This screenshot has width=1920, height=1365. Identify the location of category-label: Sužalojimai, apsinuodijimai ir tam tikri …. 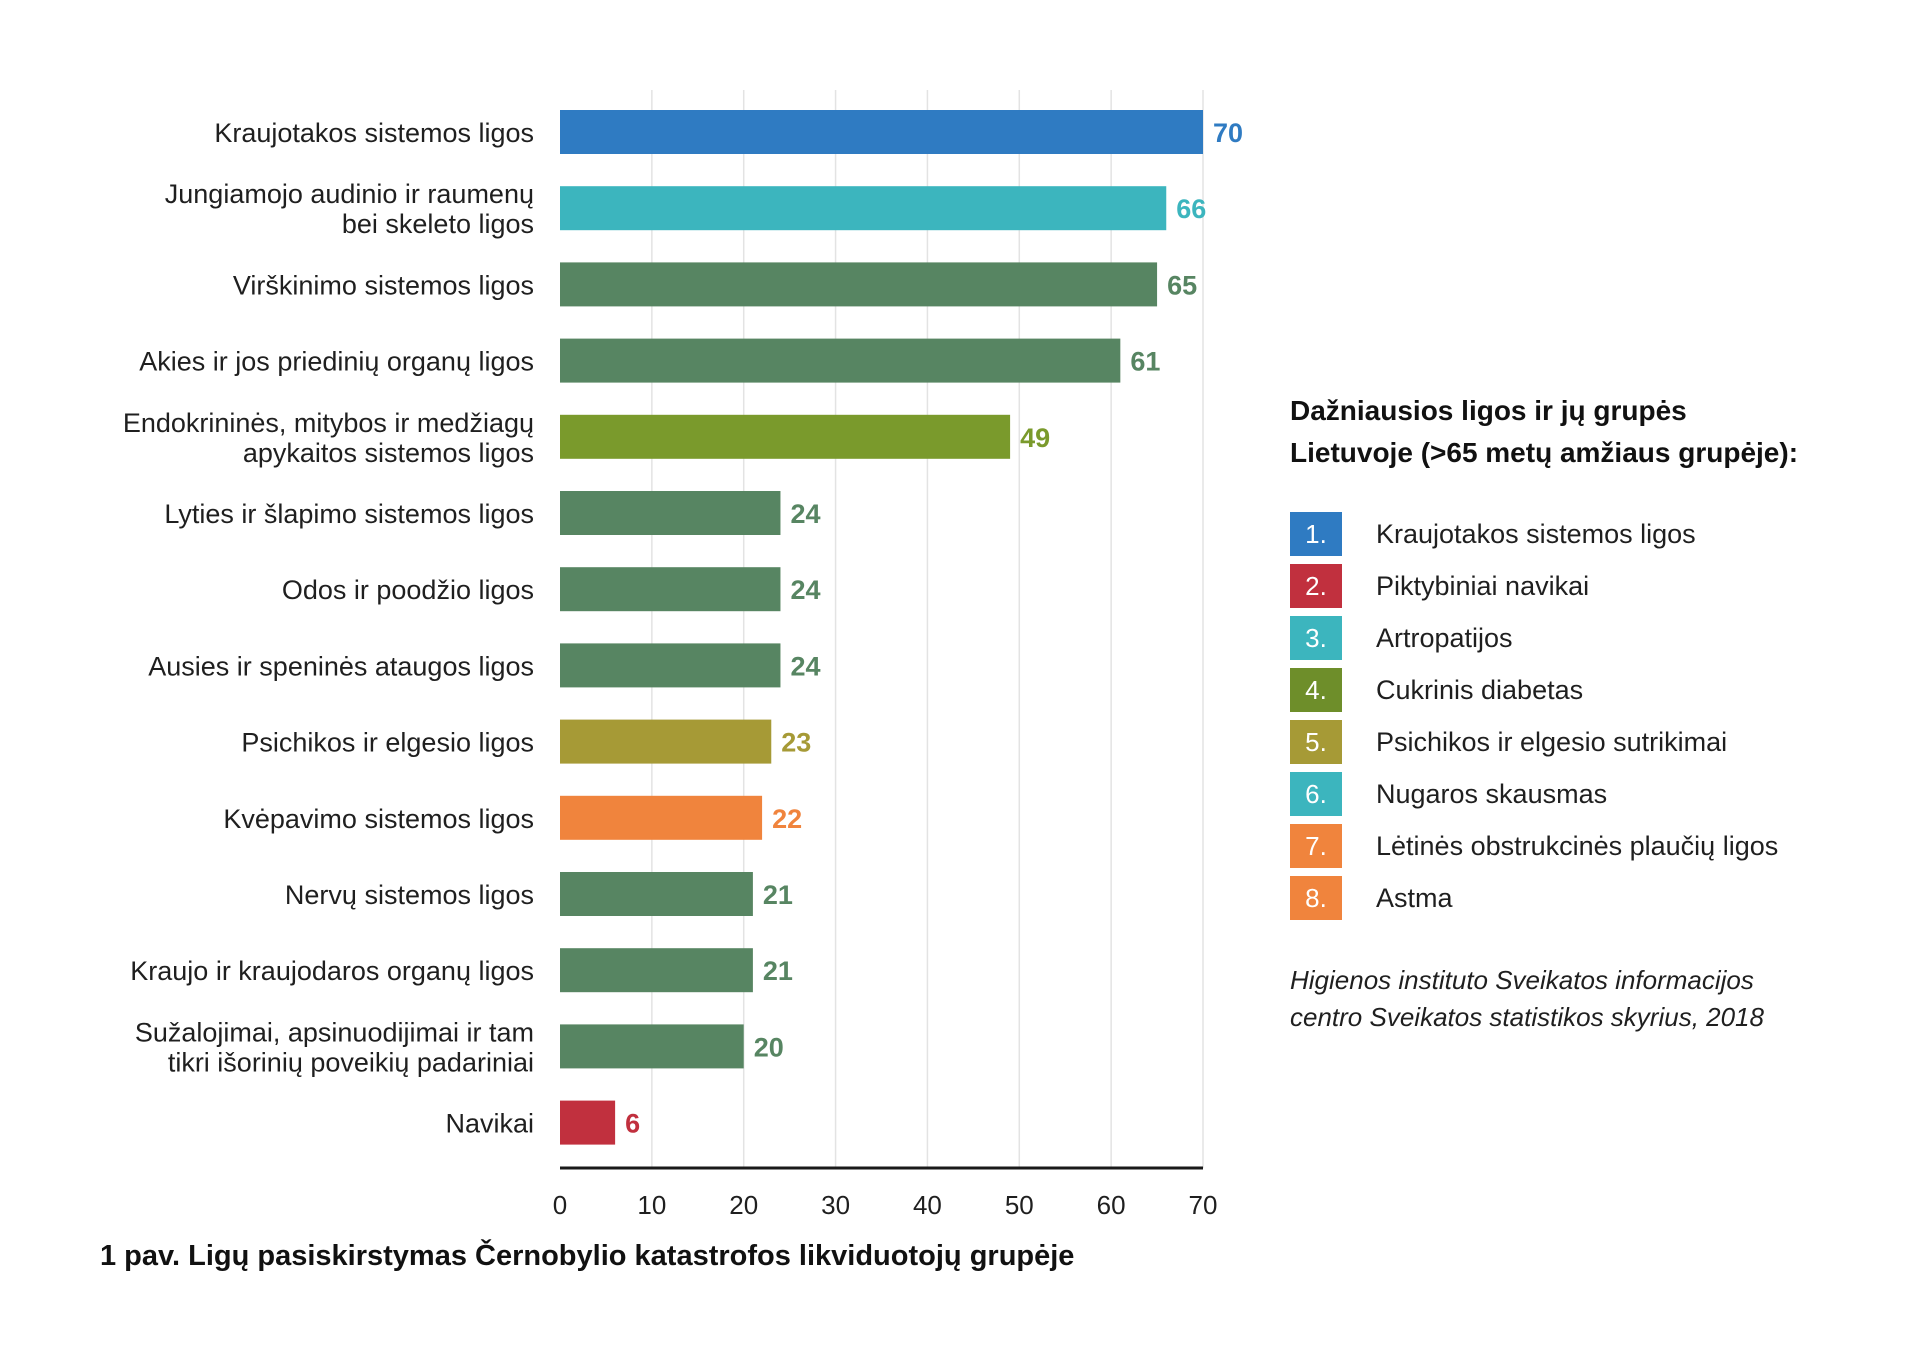
(334, 1047).